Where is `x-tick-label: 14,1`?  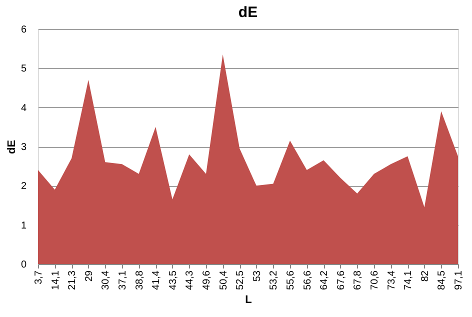
x-tick-label: 14,1 is located at coordinates (56, 280).